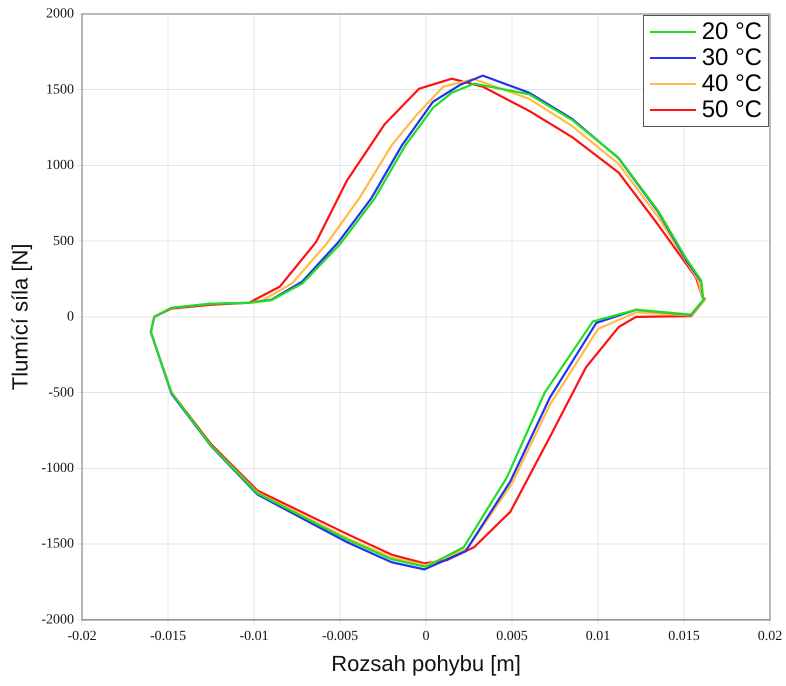 The height and width of the screenshot is (686, 786). What do you see at coordinates (19, 317) in the screenshot?
I see `y-axis-title: Tlumící síla [N]` at bounding box center [19, 317].